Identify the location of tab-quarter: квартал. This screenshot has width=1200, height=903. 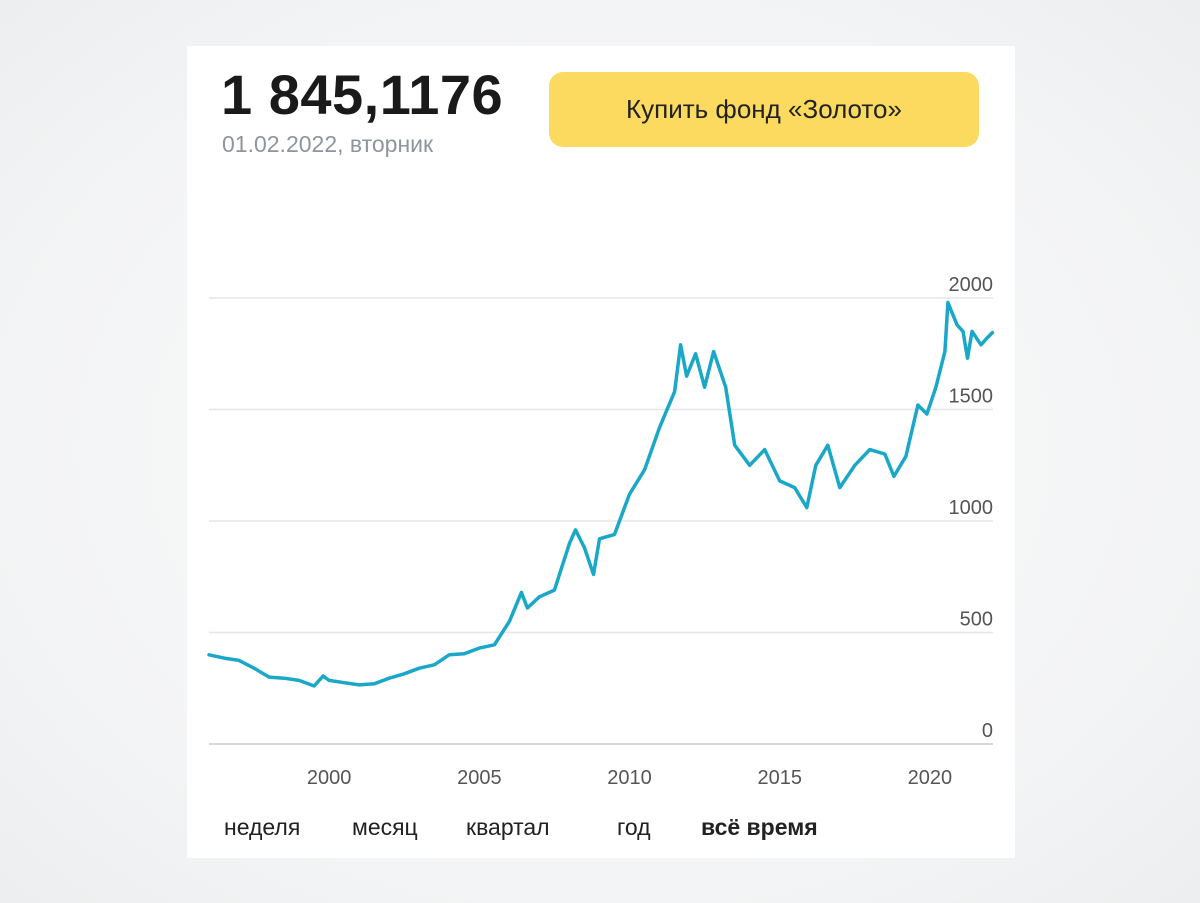
(508, 827).